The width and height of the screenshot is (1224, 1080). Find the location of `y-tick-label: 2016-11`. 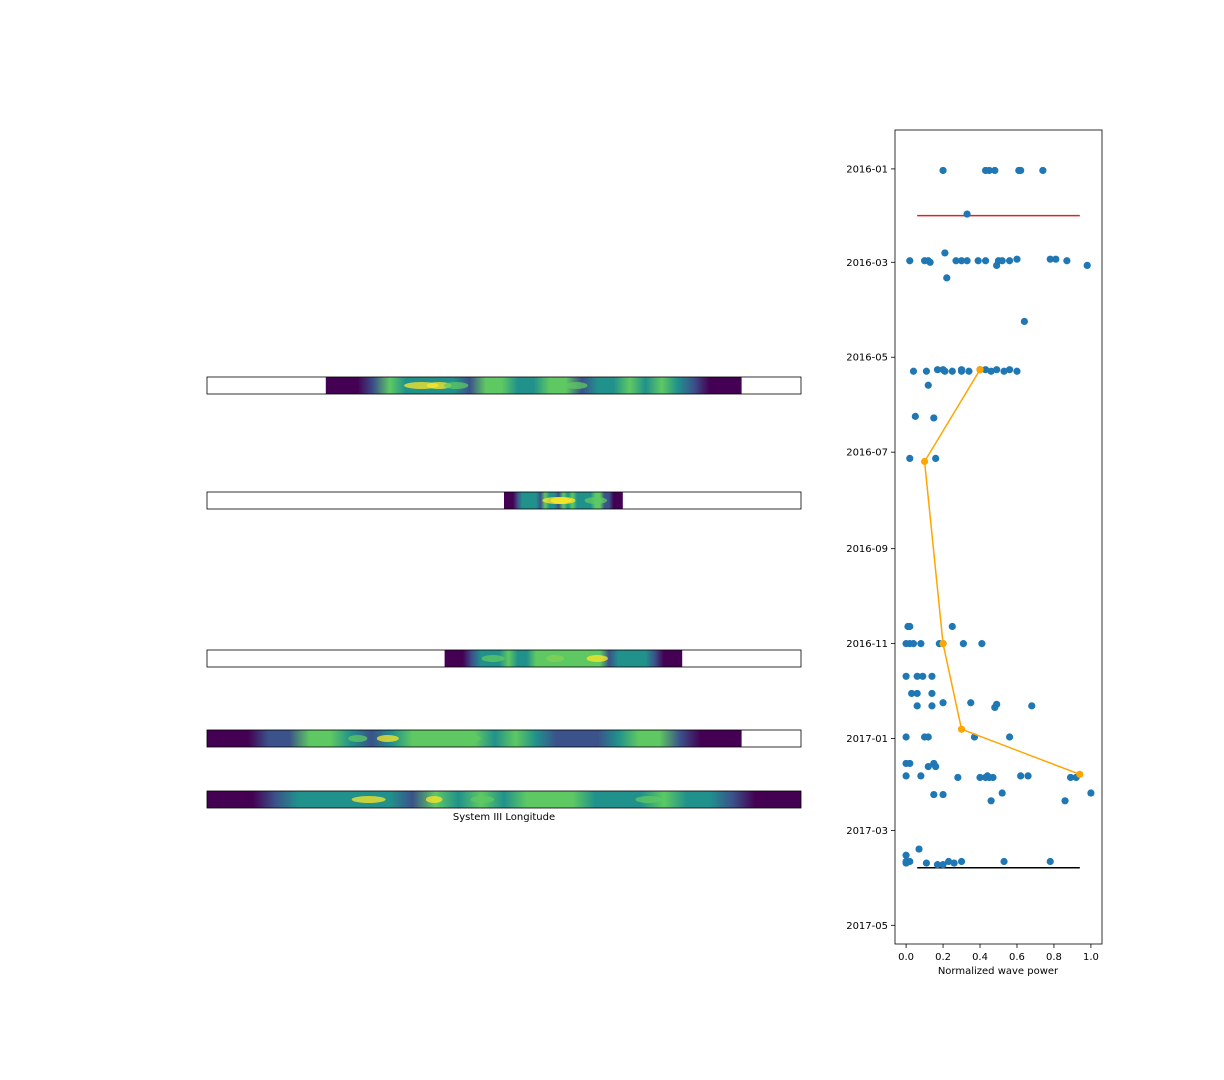

y-tick-label: 2016-11 is located at coordinates (867, 644).